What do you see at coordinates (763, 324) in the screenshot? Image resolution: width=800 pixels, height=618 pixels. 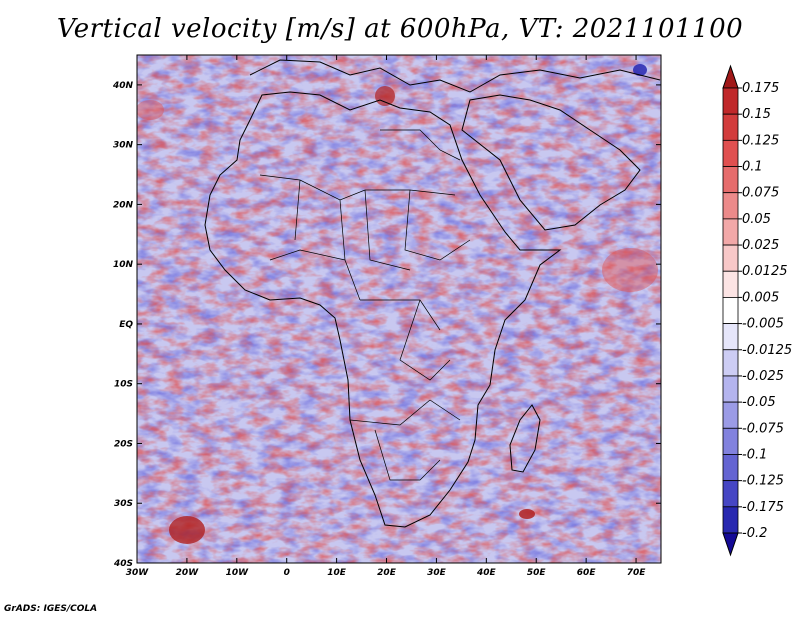 I see `colorbar-label: -0.005` at bounding box center [763, 324].